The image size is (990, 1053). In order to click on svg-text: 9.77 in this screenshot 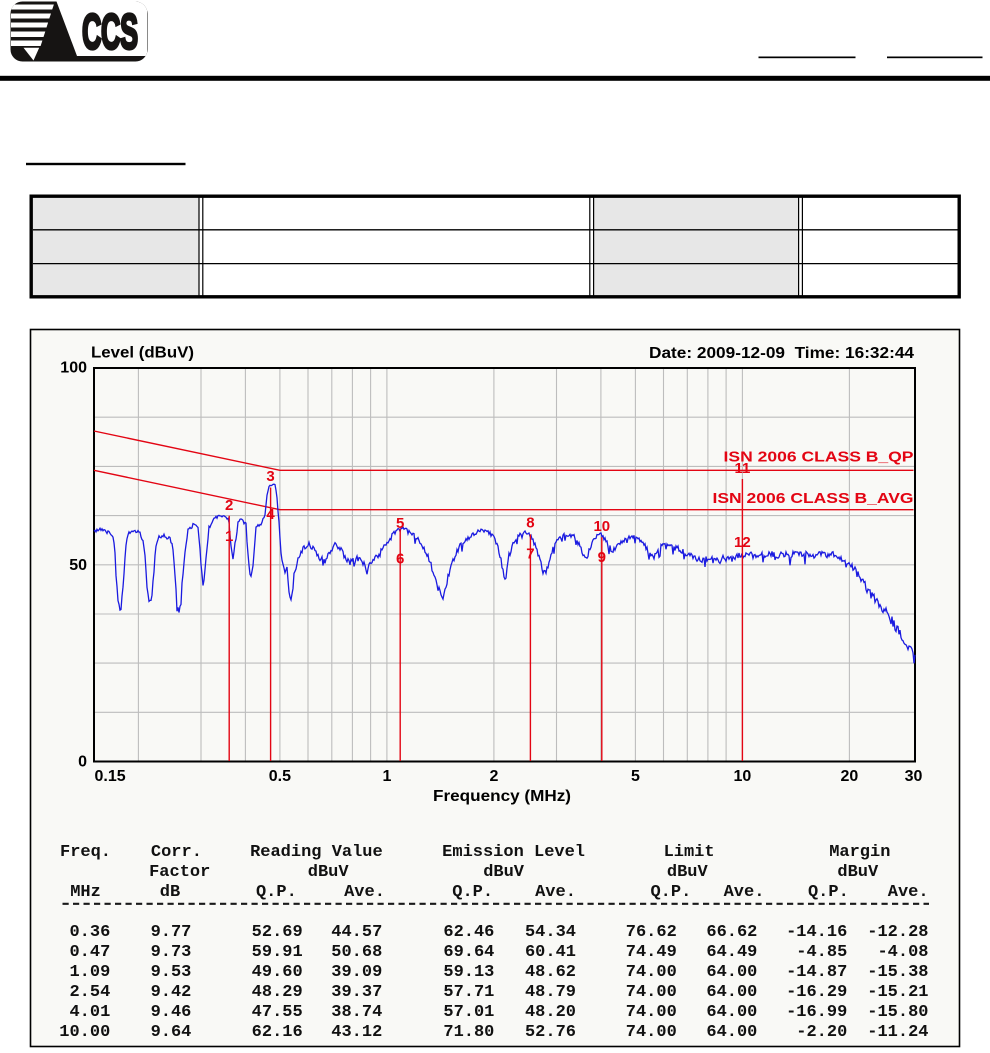, I will do `click(171, 932)`.